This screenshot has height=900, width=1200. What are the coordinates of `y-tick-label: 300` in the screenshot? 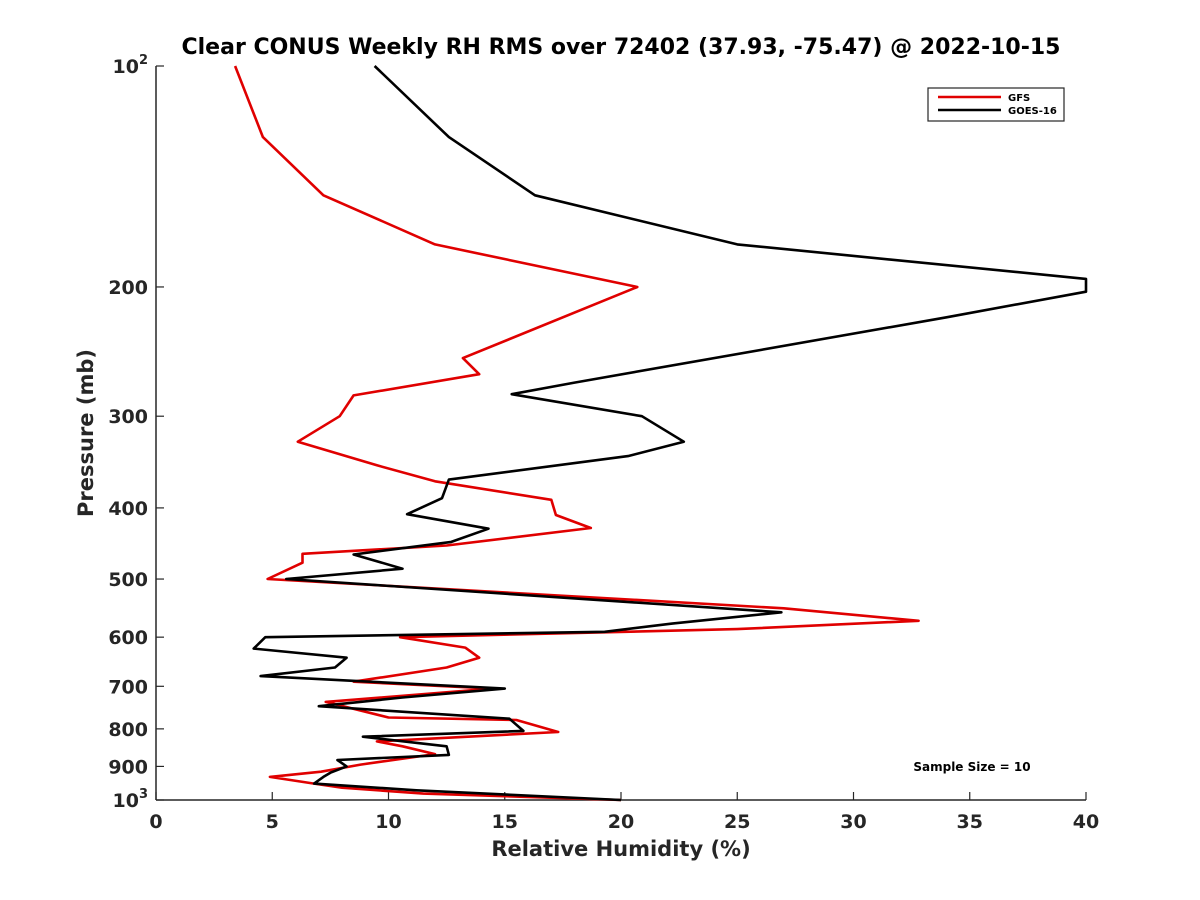 It's located at (128, 417).